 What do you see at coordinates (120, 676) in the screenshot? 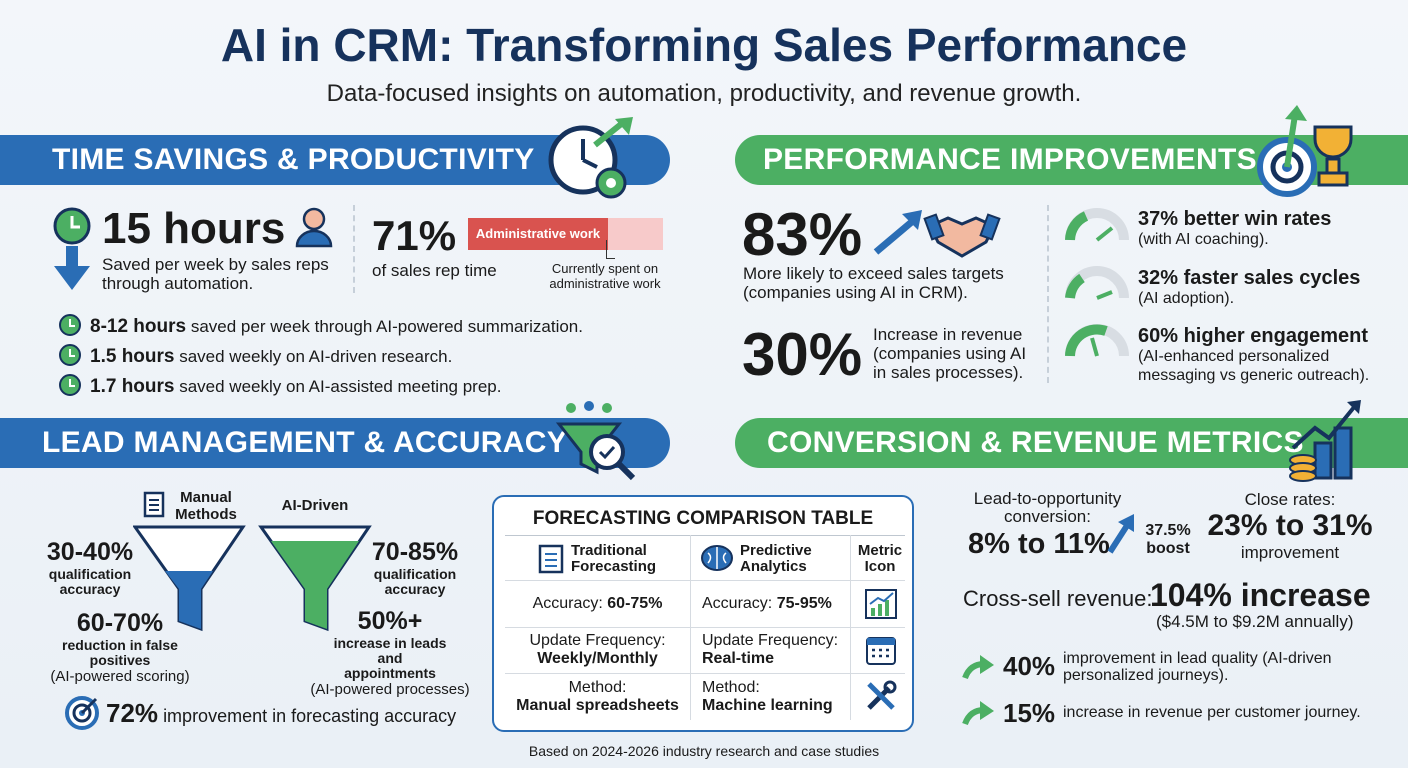
I see `stat-note: (AI-powered scoring)` at bounding box center [120, 676].